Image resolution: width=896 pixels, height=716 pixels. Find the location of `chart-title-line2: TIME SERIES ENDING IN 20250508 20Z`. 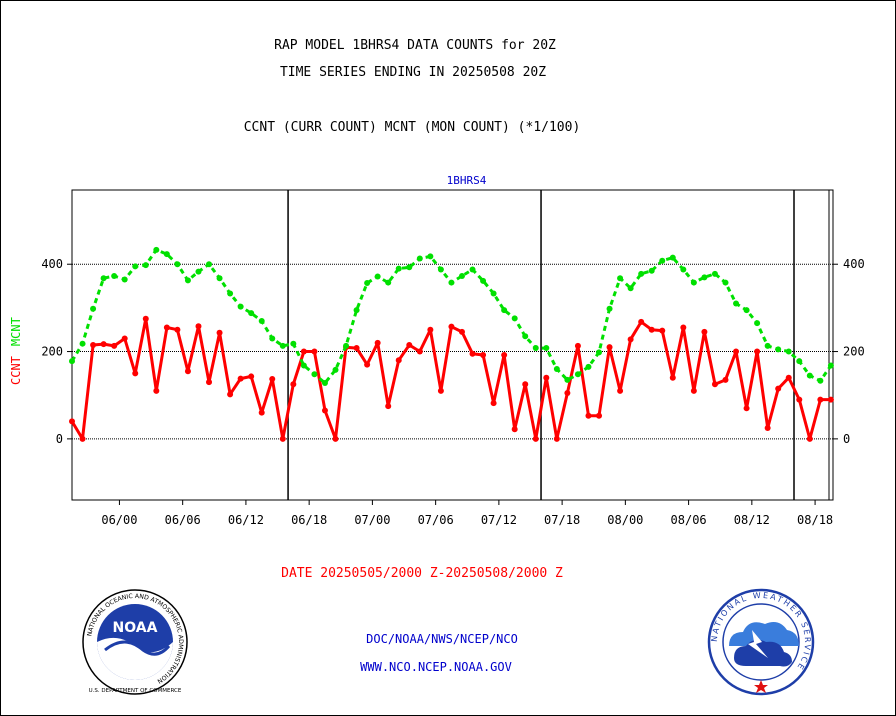

chart-title-line2: TIME SERIES ENDING IN 20250508 20Z is located at coordinates (413, 72).